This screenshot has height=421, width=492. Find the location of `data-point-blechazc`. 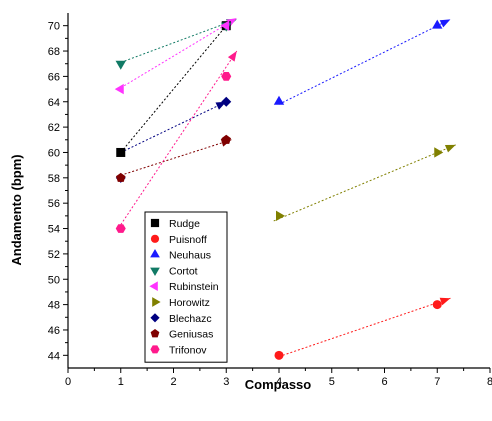

data-point-blechazc is located at coordinates (226, 101).